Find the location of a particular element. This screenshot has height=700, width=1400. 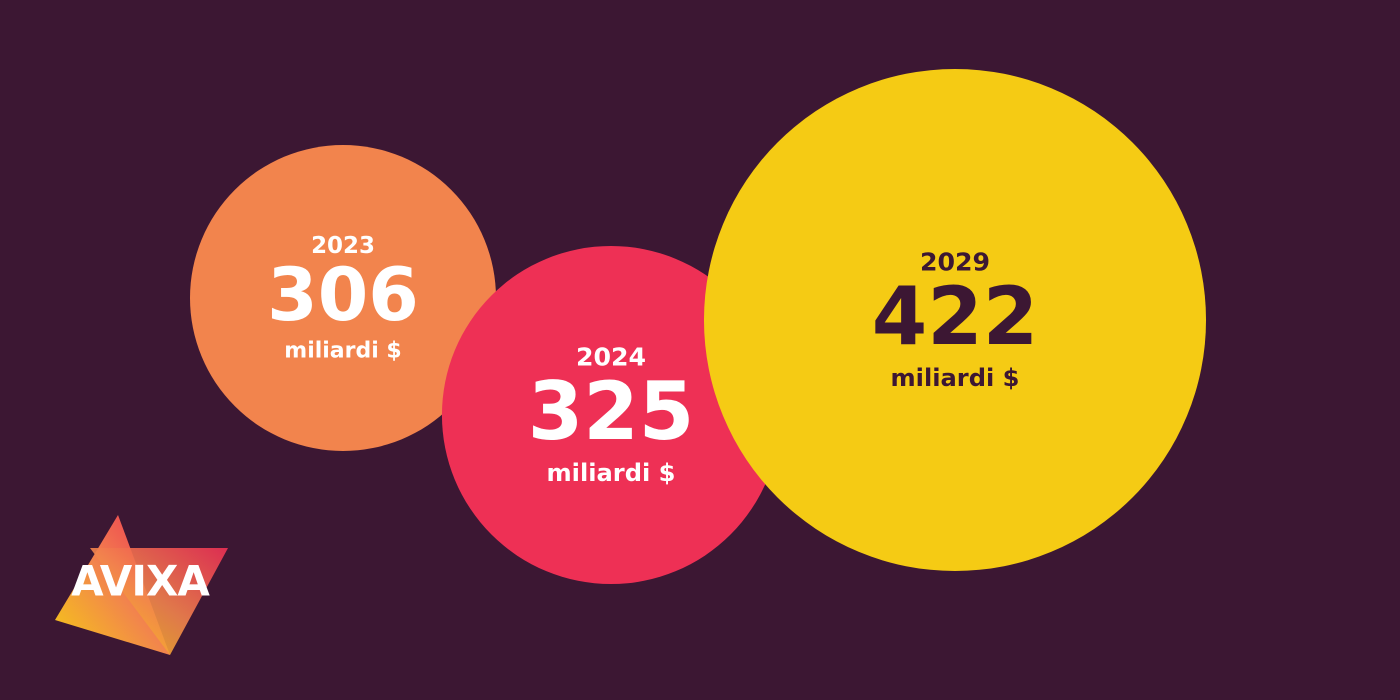

year-label: 2029 is located at coordinates (955, 261).